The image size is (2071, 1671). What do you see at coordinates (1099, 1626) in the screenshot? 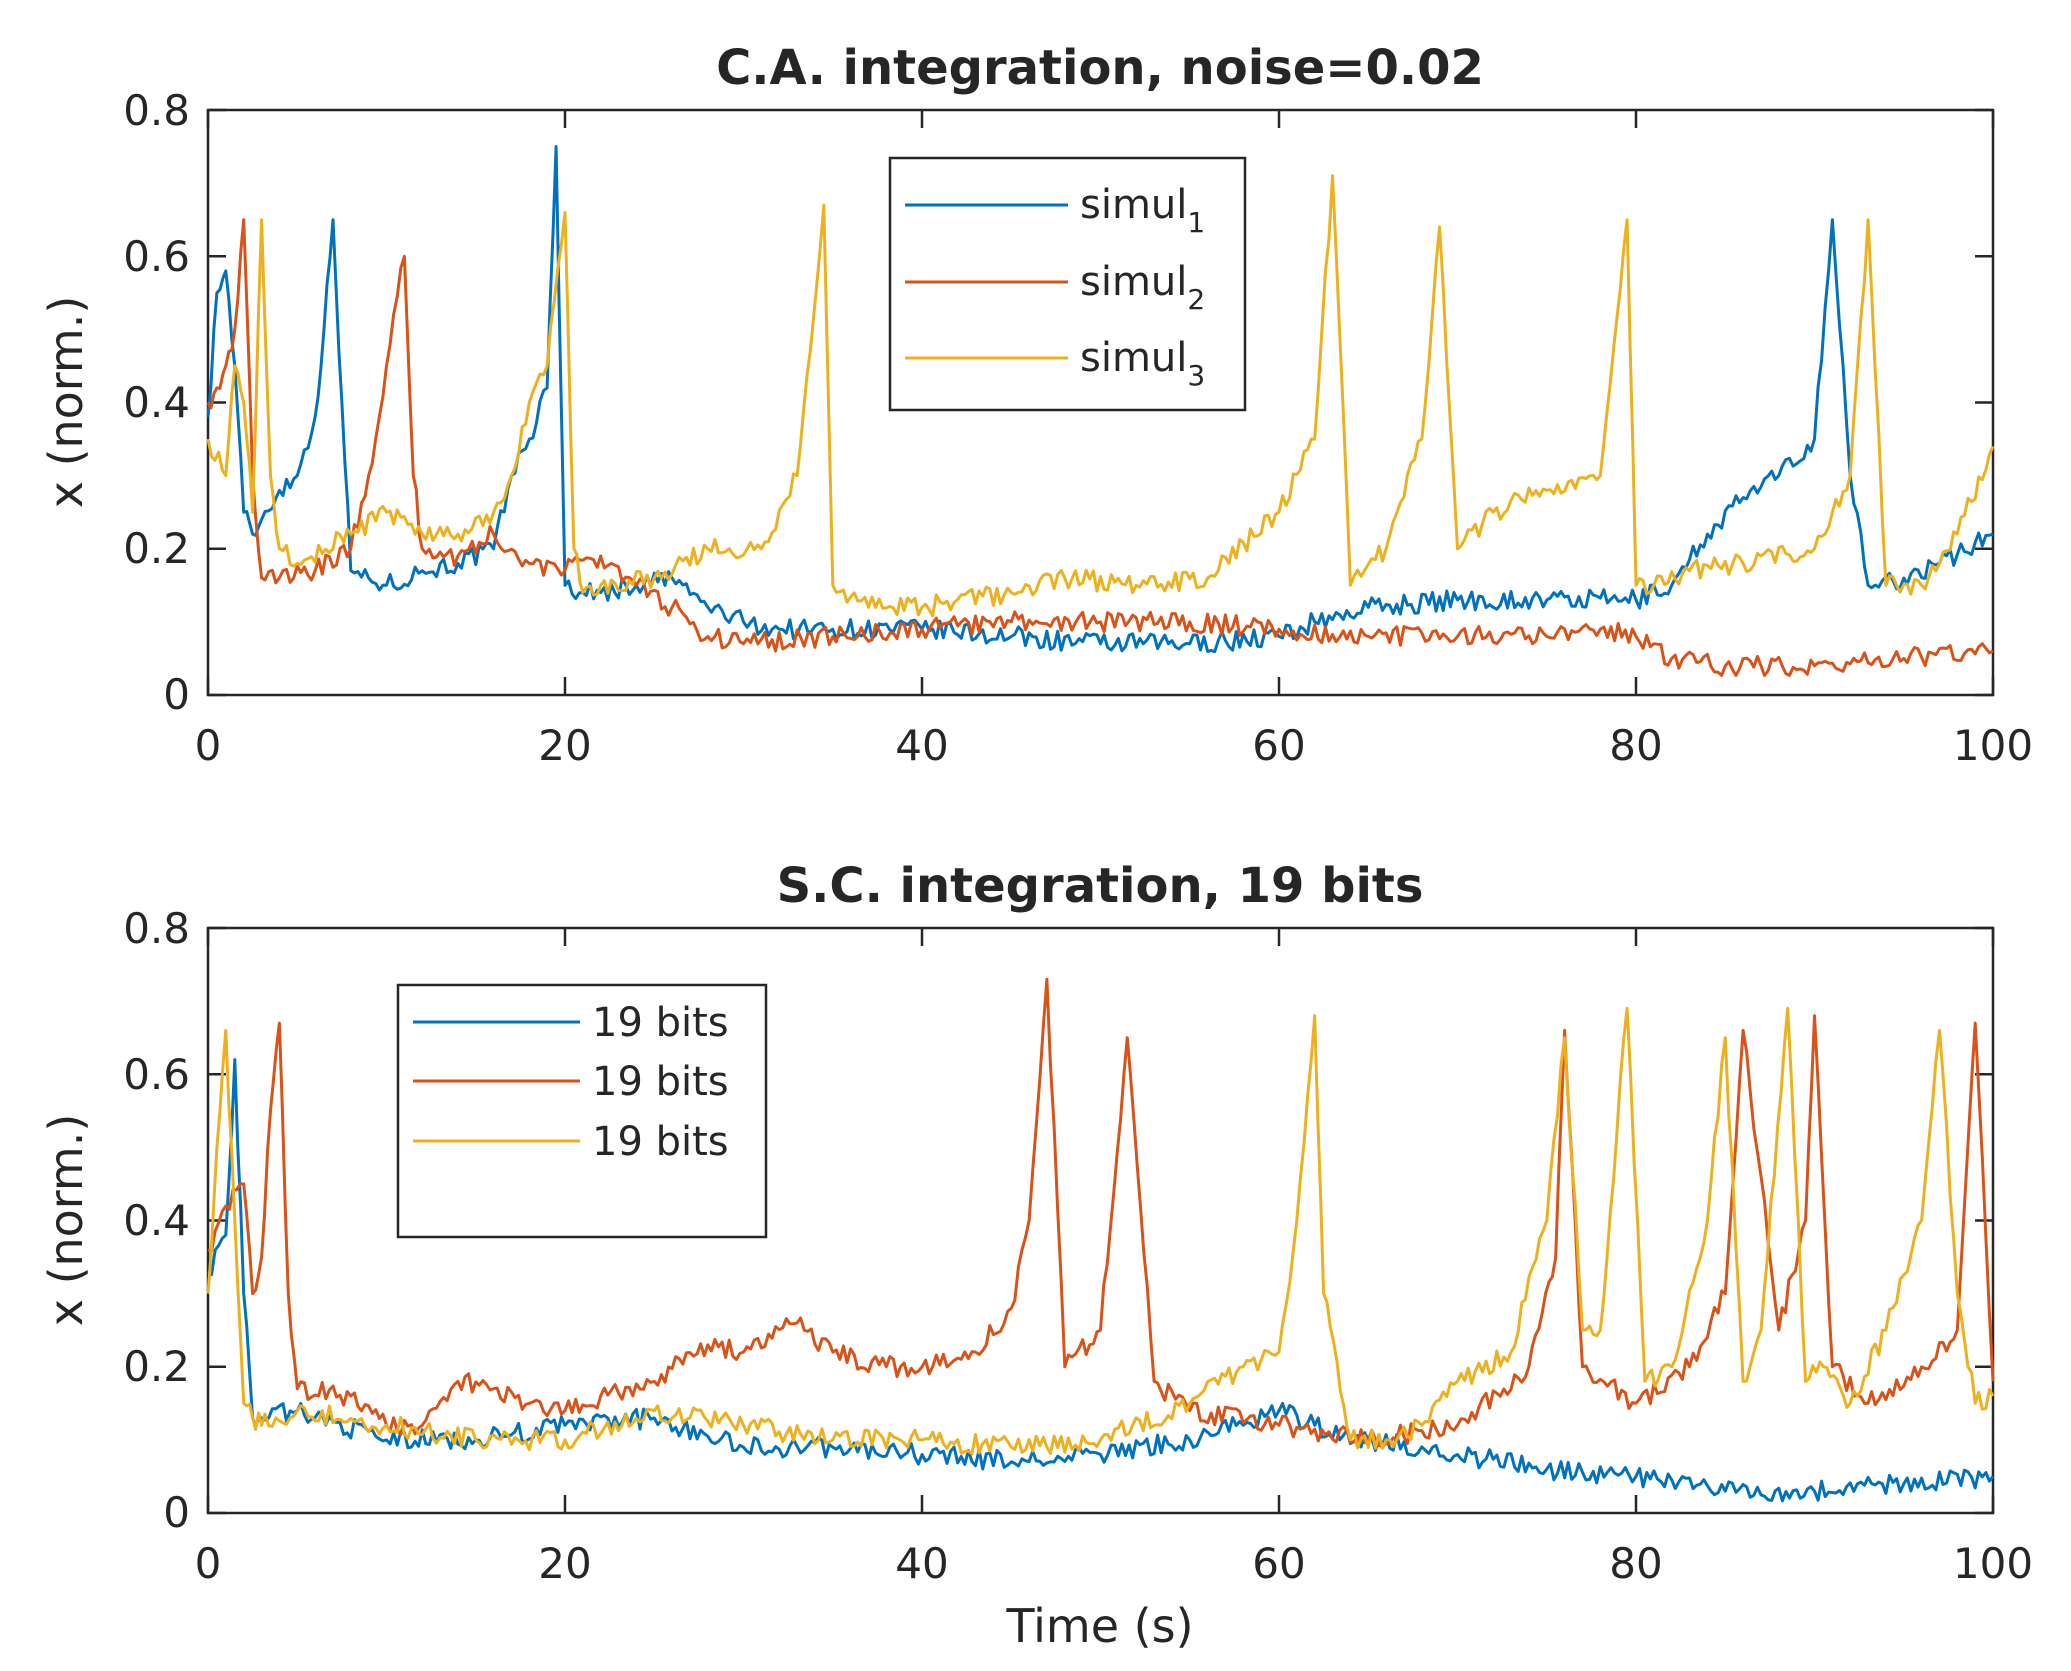
I see `x-axis-label-bottom: Time (s)` at bounding box center [1099, 1626].